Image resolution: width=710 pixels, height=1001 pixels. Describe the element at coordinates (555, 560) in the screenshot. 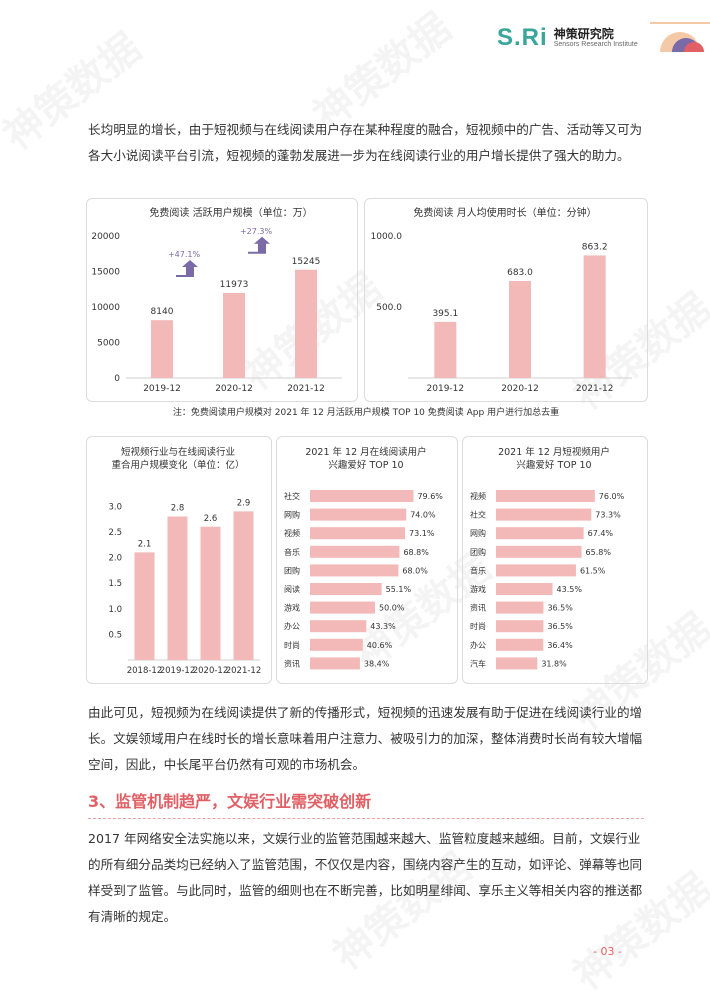

I see `chart-panel-video-interest` at that location.